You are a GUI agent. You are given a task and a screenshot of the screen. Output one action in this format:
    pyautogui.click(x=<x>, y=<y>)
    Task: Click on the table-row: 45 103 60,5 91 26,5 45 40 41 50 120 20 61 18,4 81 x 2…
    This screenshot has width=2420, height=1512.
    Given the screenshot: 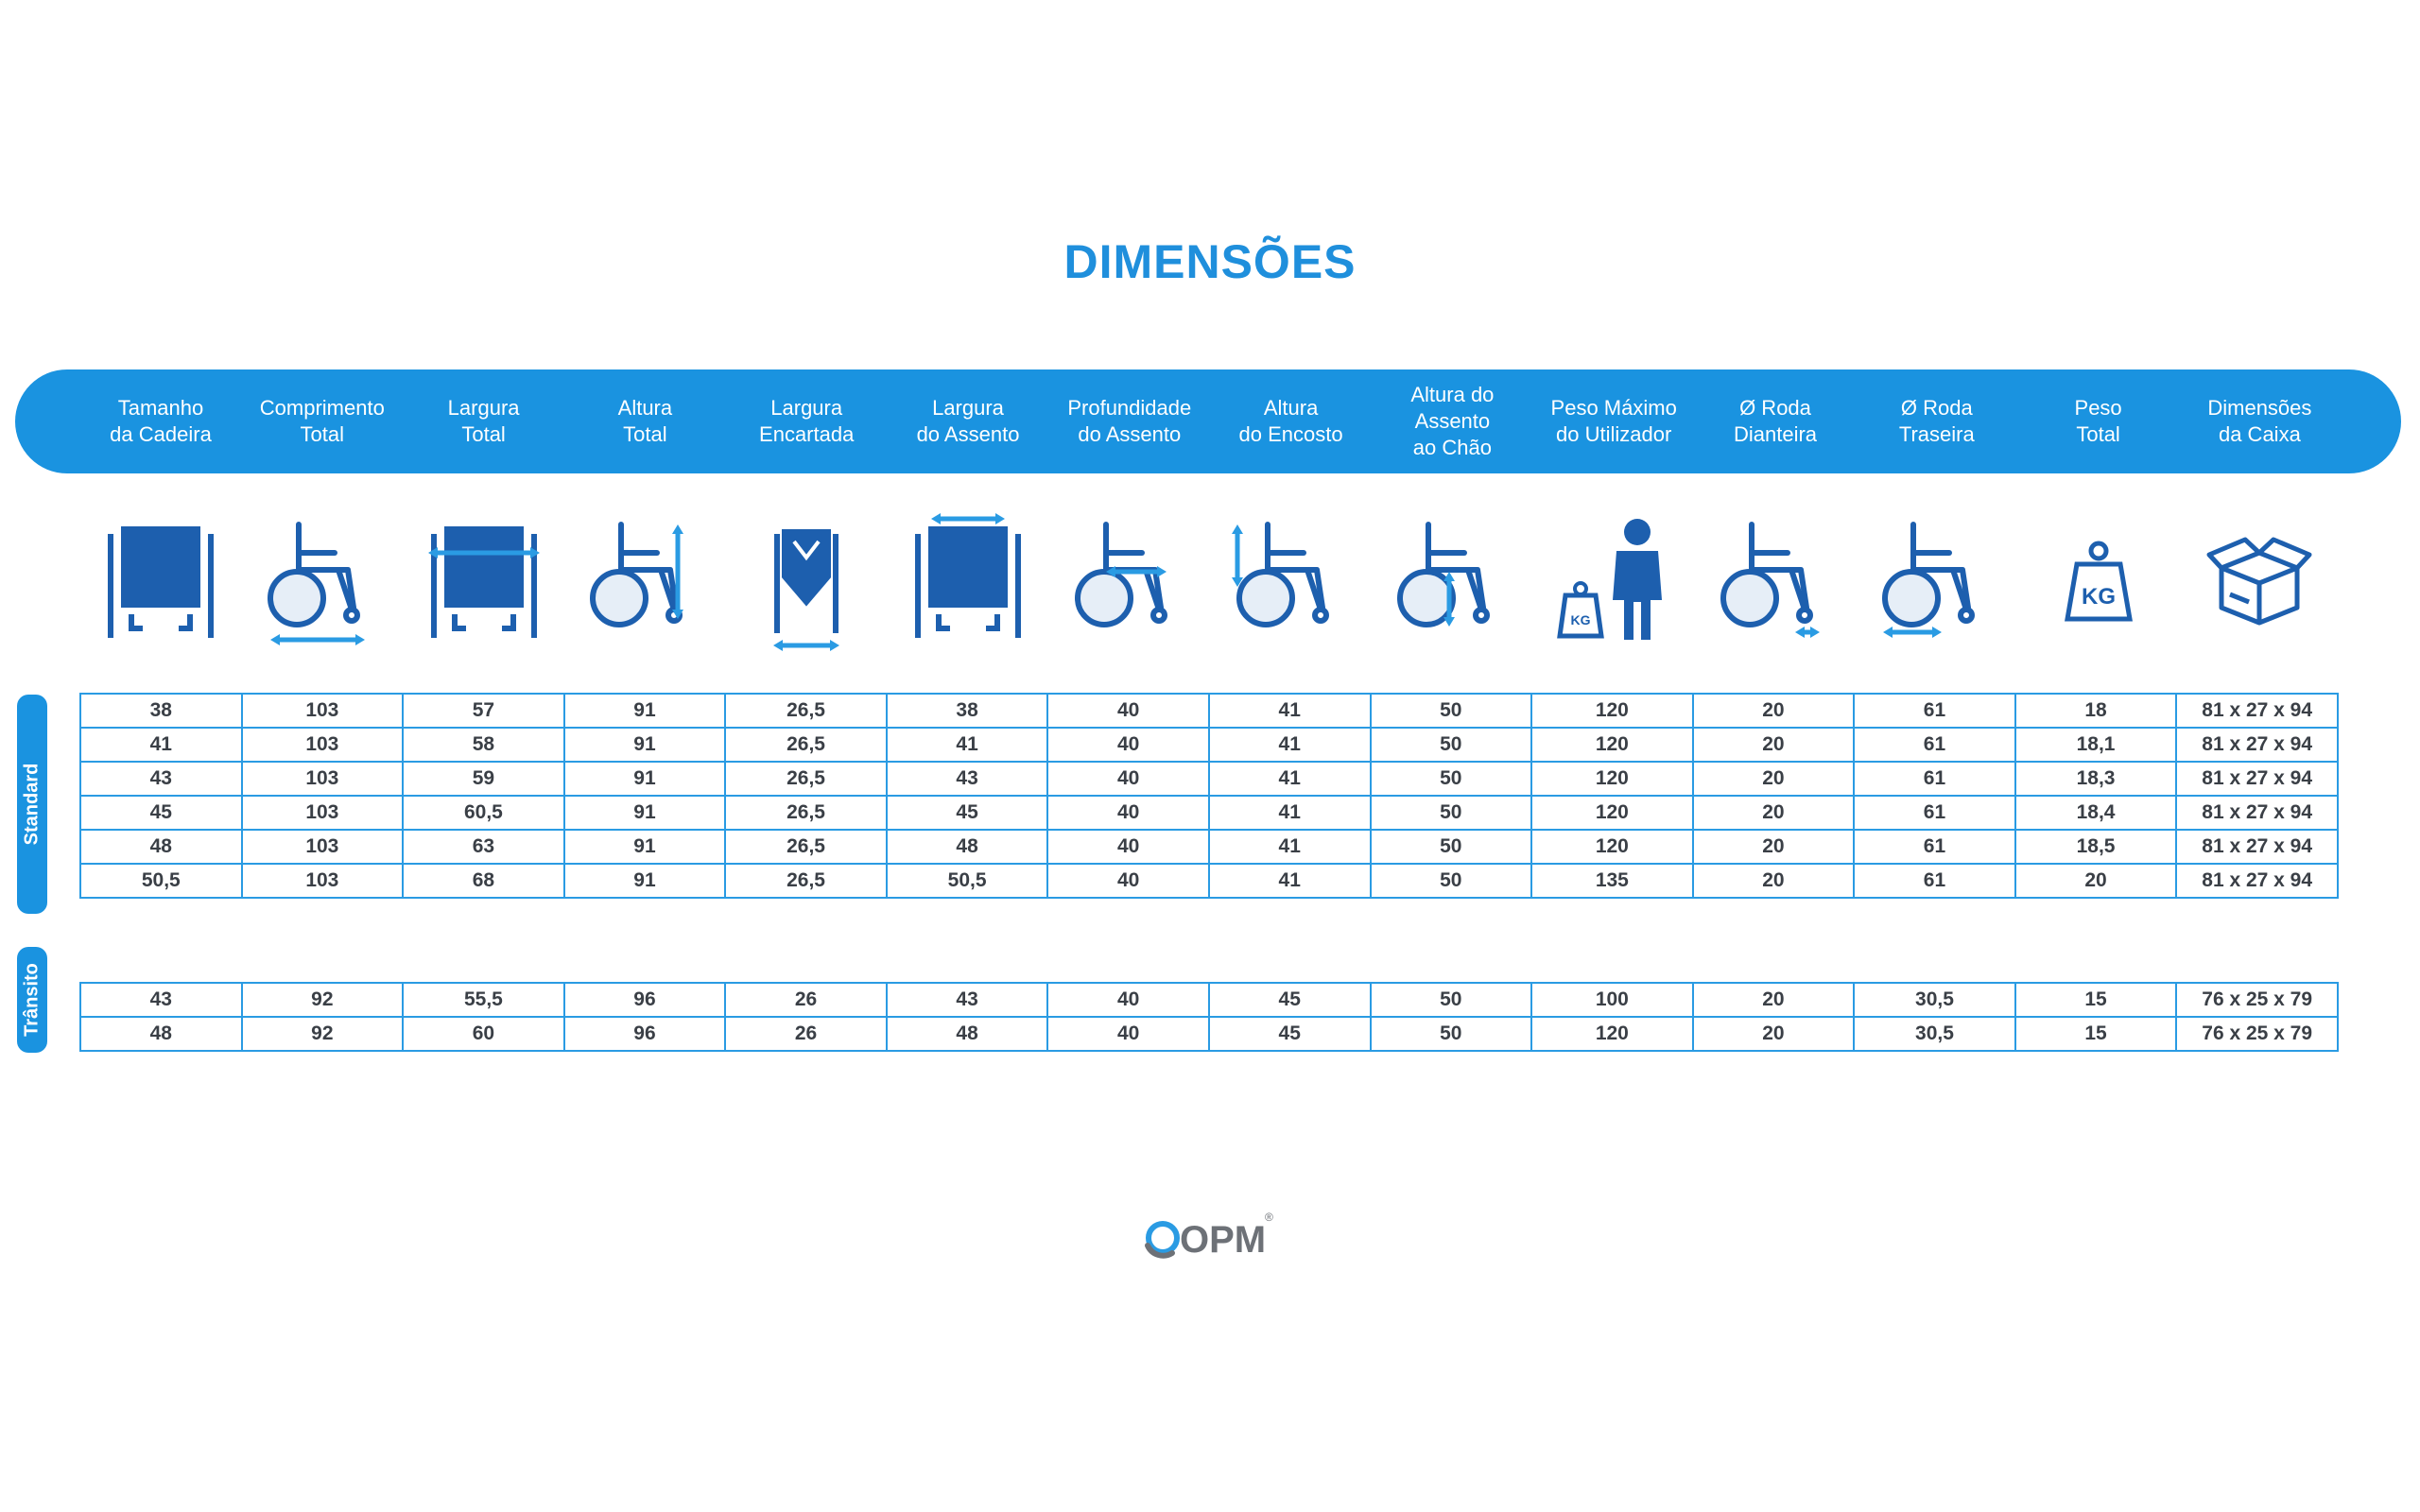 What is the action you would take?
    pyautogui.click(x=1209, y=813)
    